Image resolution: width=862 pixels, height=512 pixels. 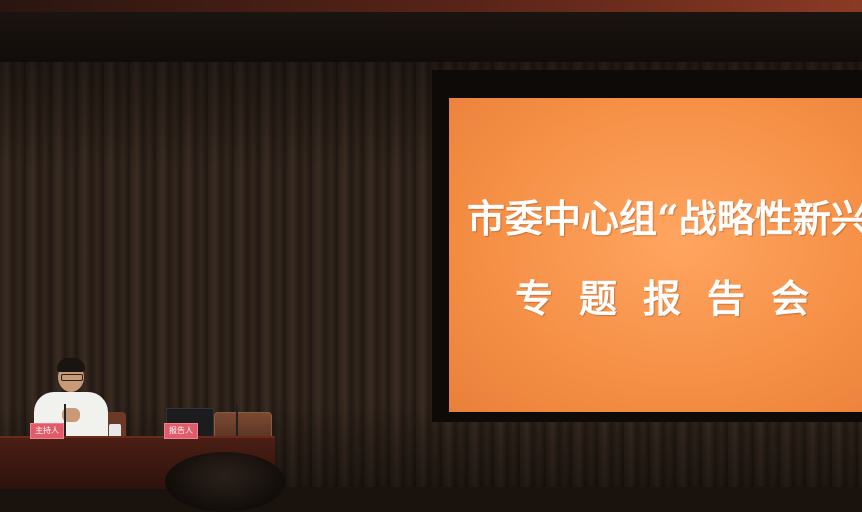 I want to click on host-nameplate: 主持人, so click(x=47, y=431).